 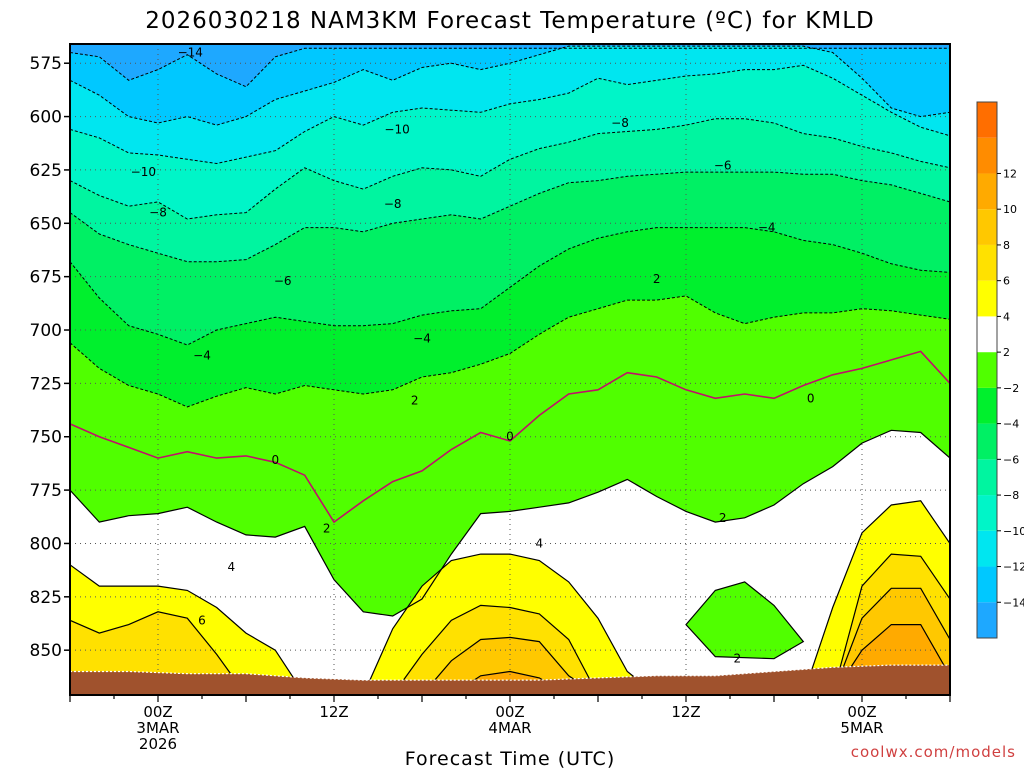 I want to click on y-tick-label-650: 650, so click(x=46, y=224).